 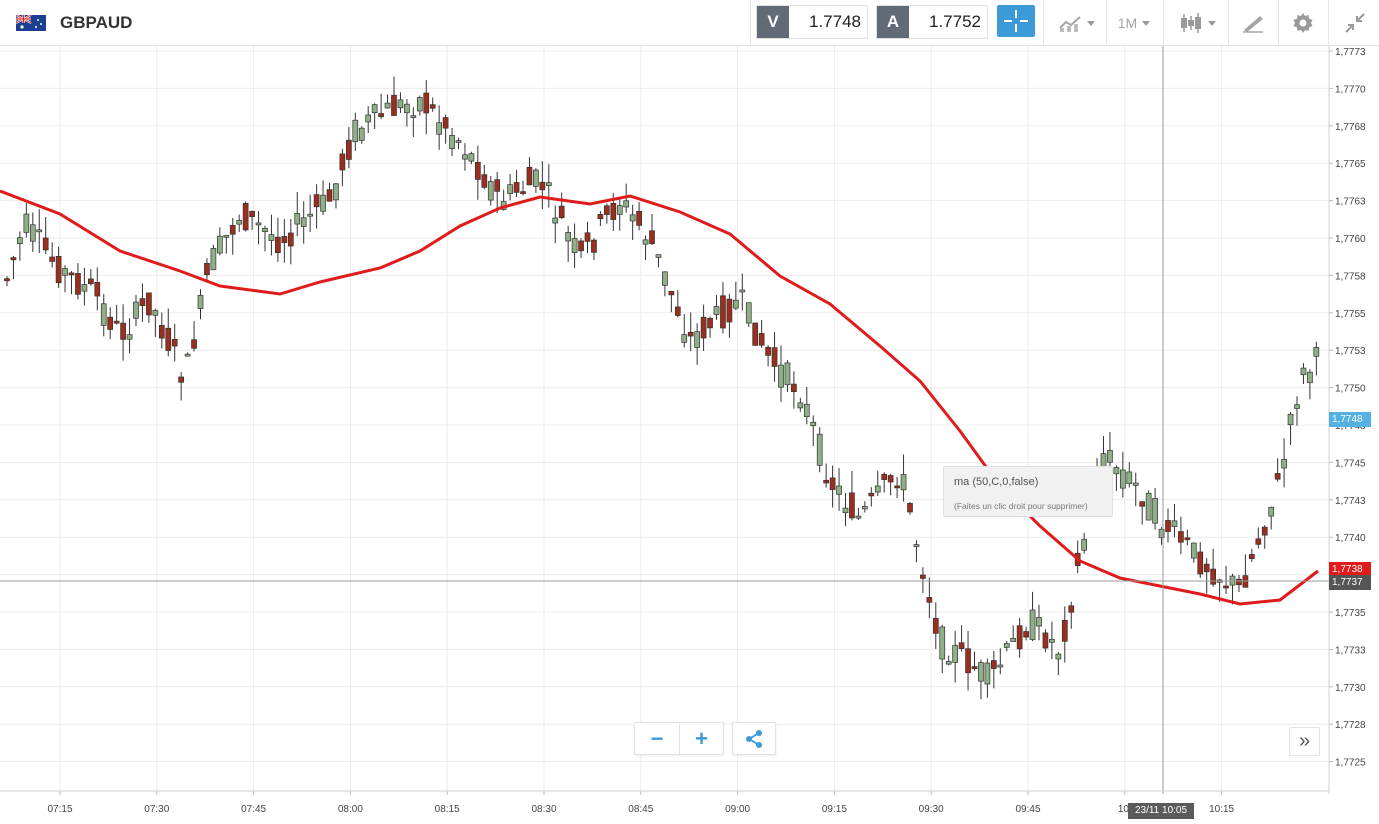 I want to click on price-tick-label: 1,7740, so click(x=1350, y=538).